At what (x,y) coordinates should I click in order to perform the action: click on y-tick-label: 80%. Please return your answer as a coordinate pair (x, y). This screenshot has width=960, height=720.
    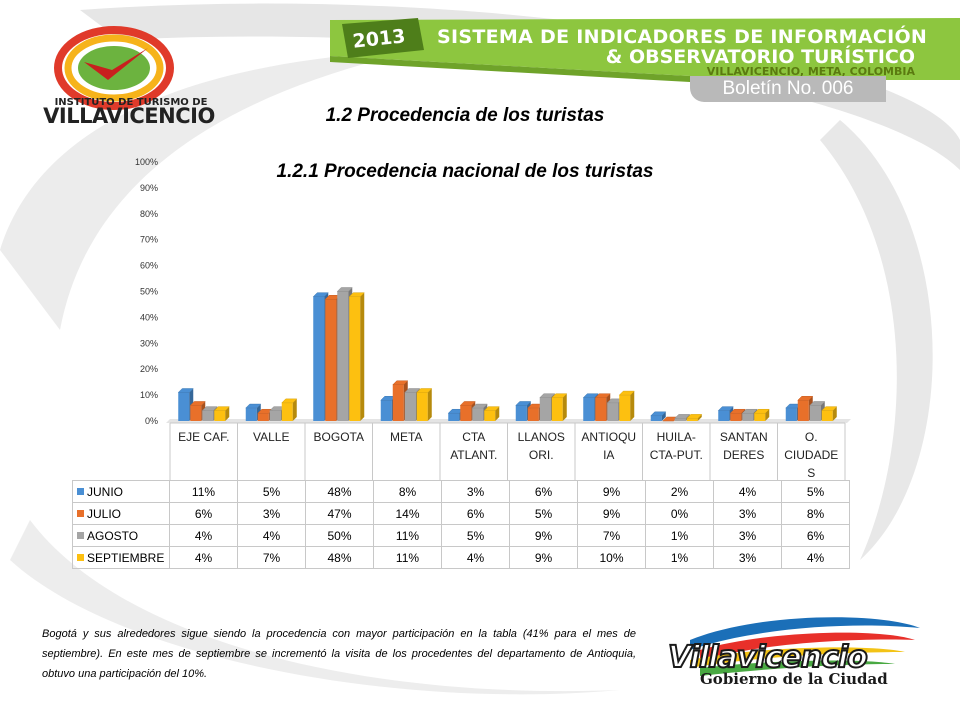
    Looking at the image, I should click on (149, 214).